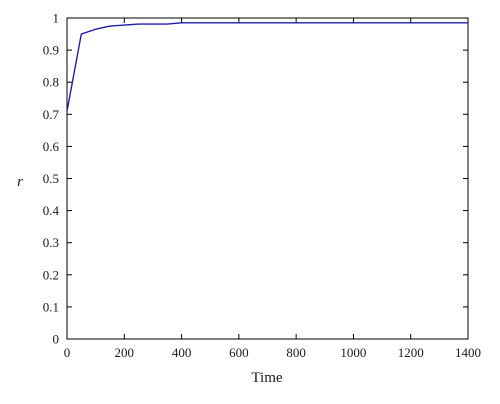  I want to click on x-tick-label: 600, so click(239, 352).